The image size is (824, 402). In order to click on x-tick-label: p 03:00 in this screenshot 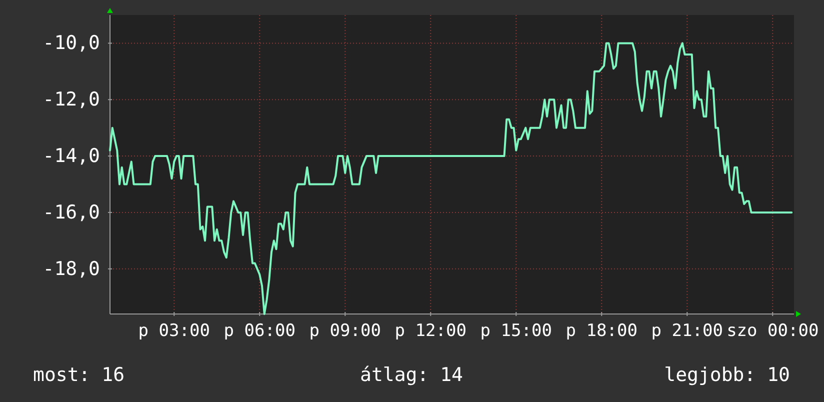, I will do `click(174, 331)`.